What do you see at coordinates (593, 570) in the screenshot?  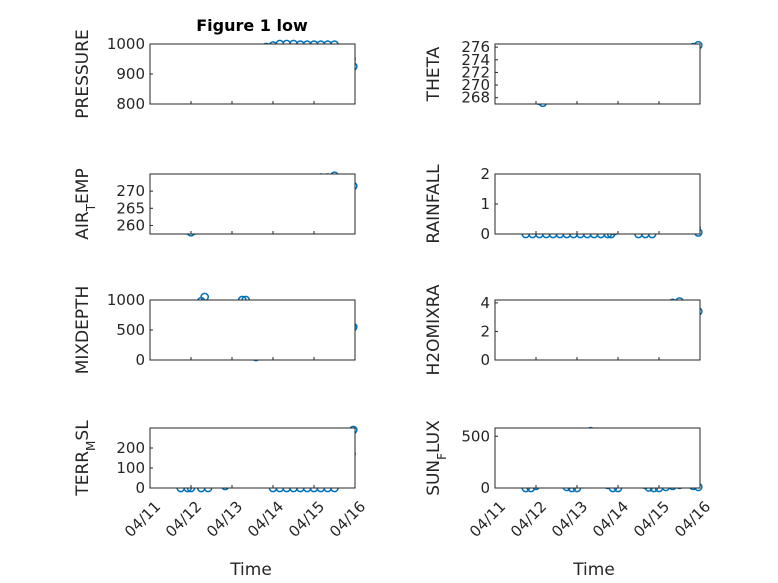 I see `x-axis-label-right: Time` at bounding box center [593, 570].